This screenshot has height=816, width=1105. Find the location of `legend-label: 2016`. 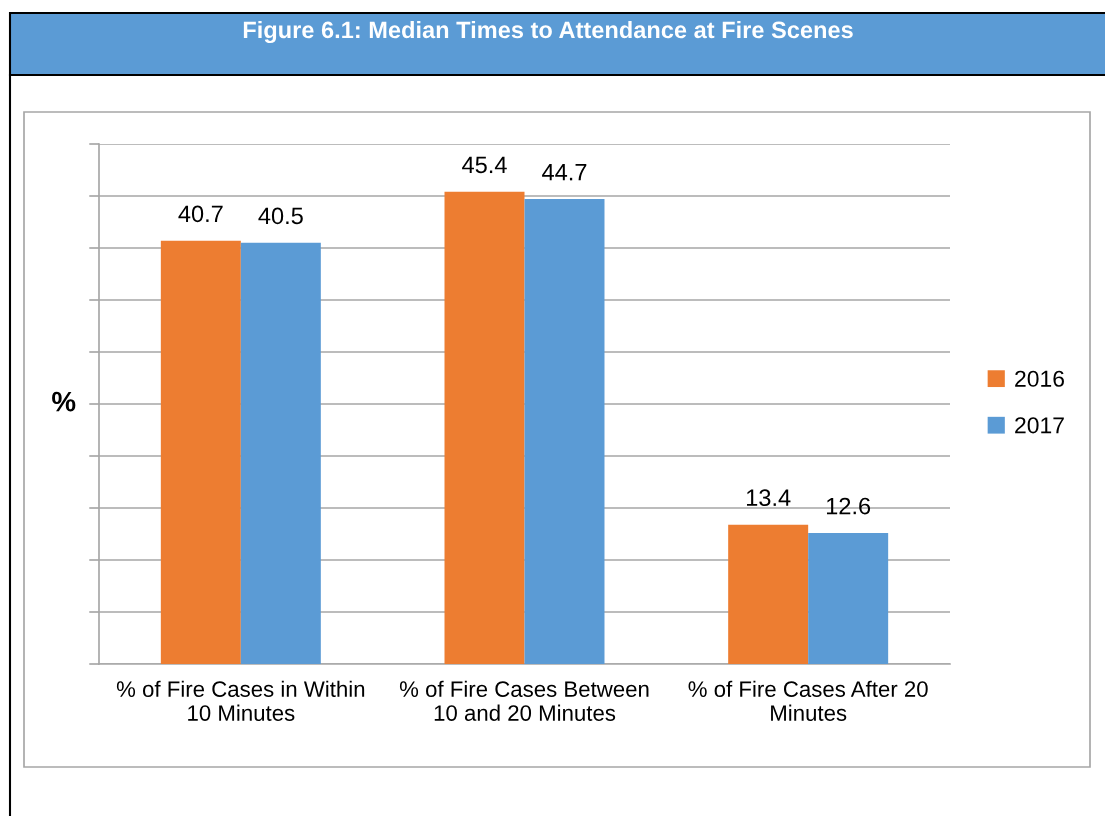

legend-label: 2016 is located at coordinates (1039, 378).